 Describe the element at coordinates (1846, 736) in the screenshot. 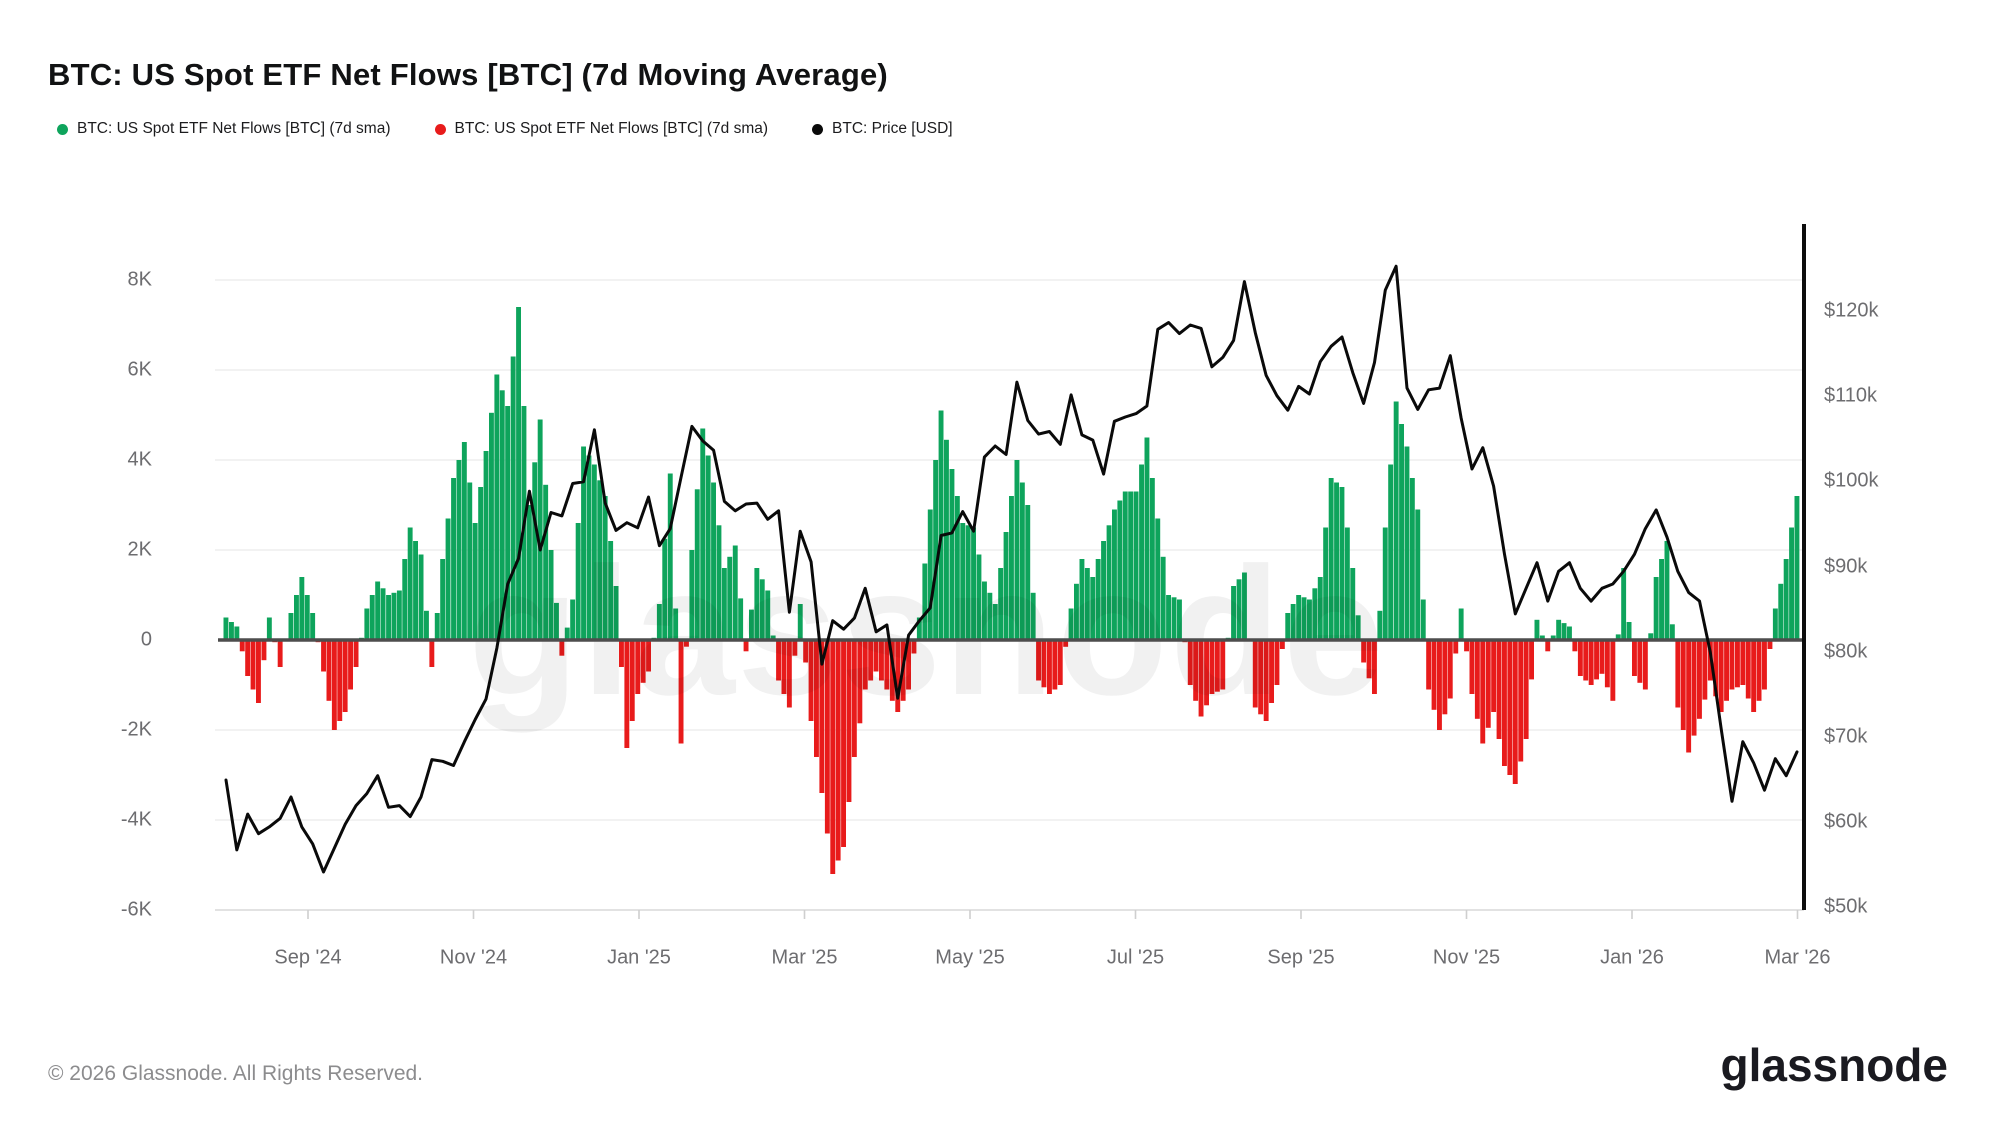

I see `right-axis-tick-label: $70k` at that location.